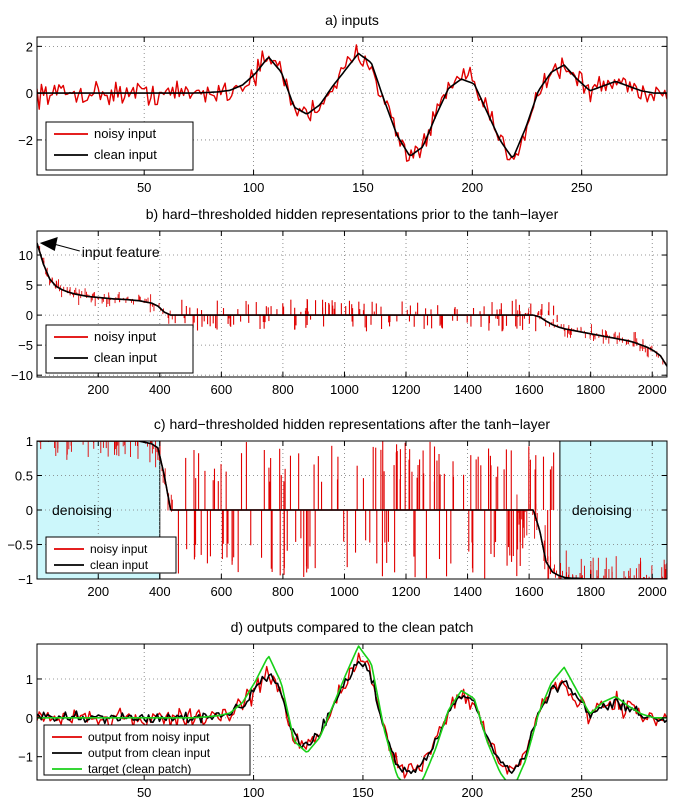 This screenshot has width=677, height=802. Describe the element at coordinates (149, 737) in the screenshot. I see `legend-label: output from noisy input` at that location.